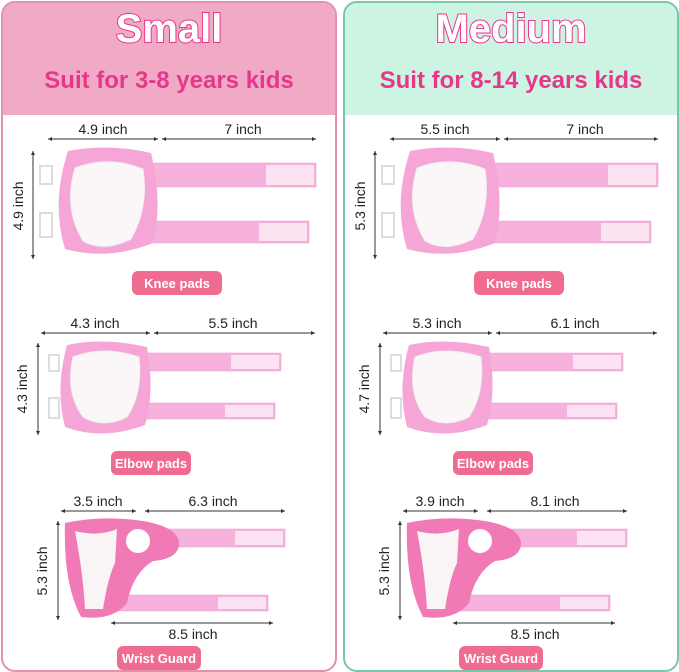  I want to click on elbow-pad-section: 4.3 inch 5.5 inch 4.3 inch Elbow pads, so click(164, 395).